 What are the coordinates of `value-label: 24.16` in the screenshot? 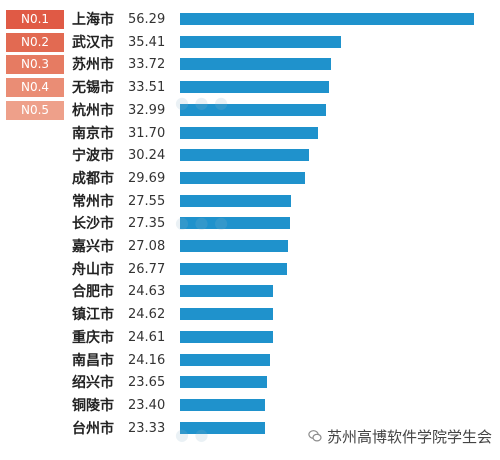 It's located at (147, 360).